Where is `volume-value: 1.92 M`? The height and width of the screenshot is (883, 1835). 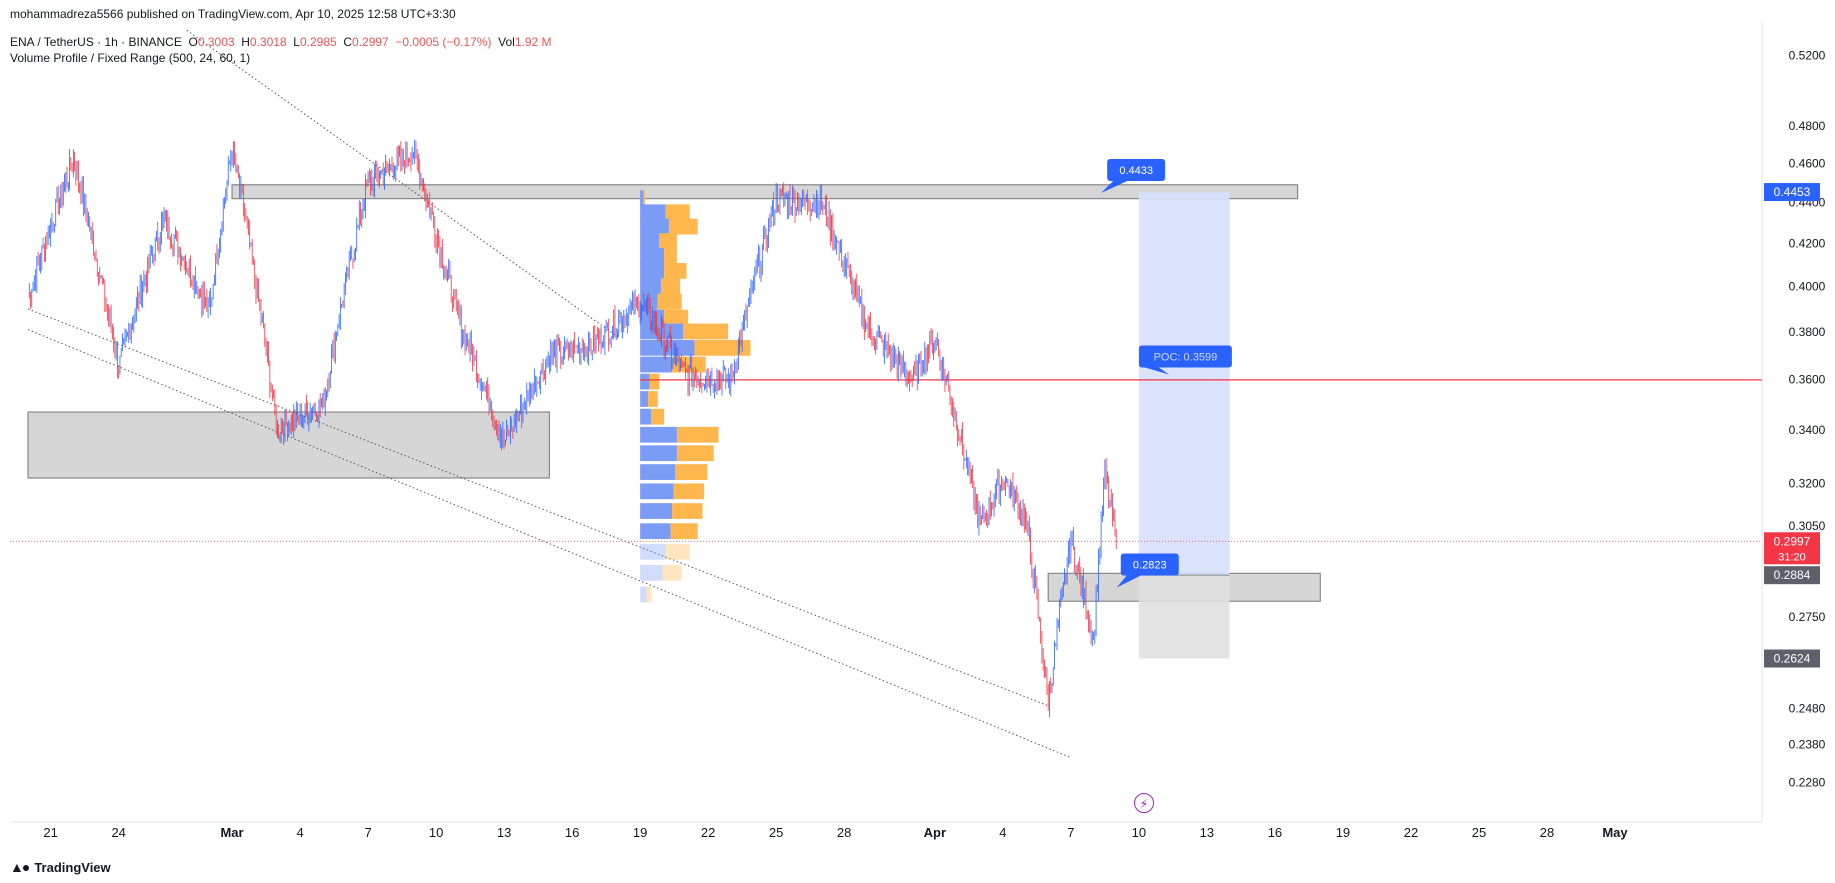
volume-value: 1.92 M is located at coordinates (533, 42).